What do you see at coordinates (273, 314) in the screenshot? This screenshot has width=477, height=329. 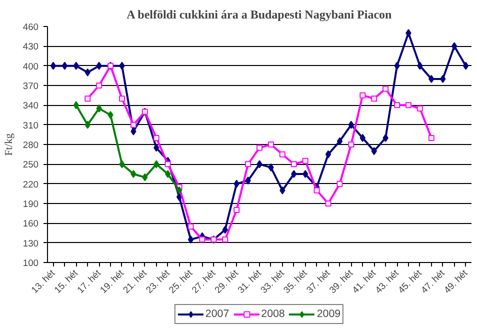 I see `legend-label: 2008` at bounding box center [273, 314].